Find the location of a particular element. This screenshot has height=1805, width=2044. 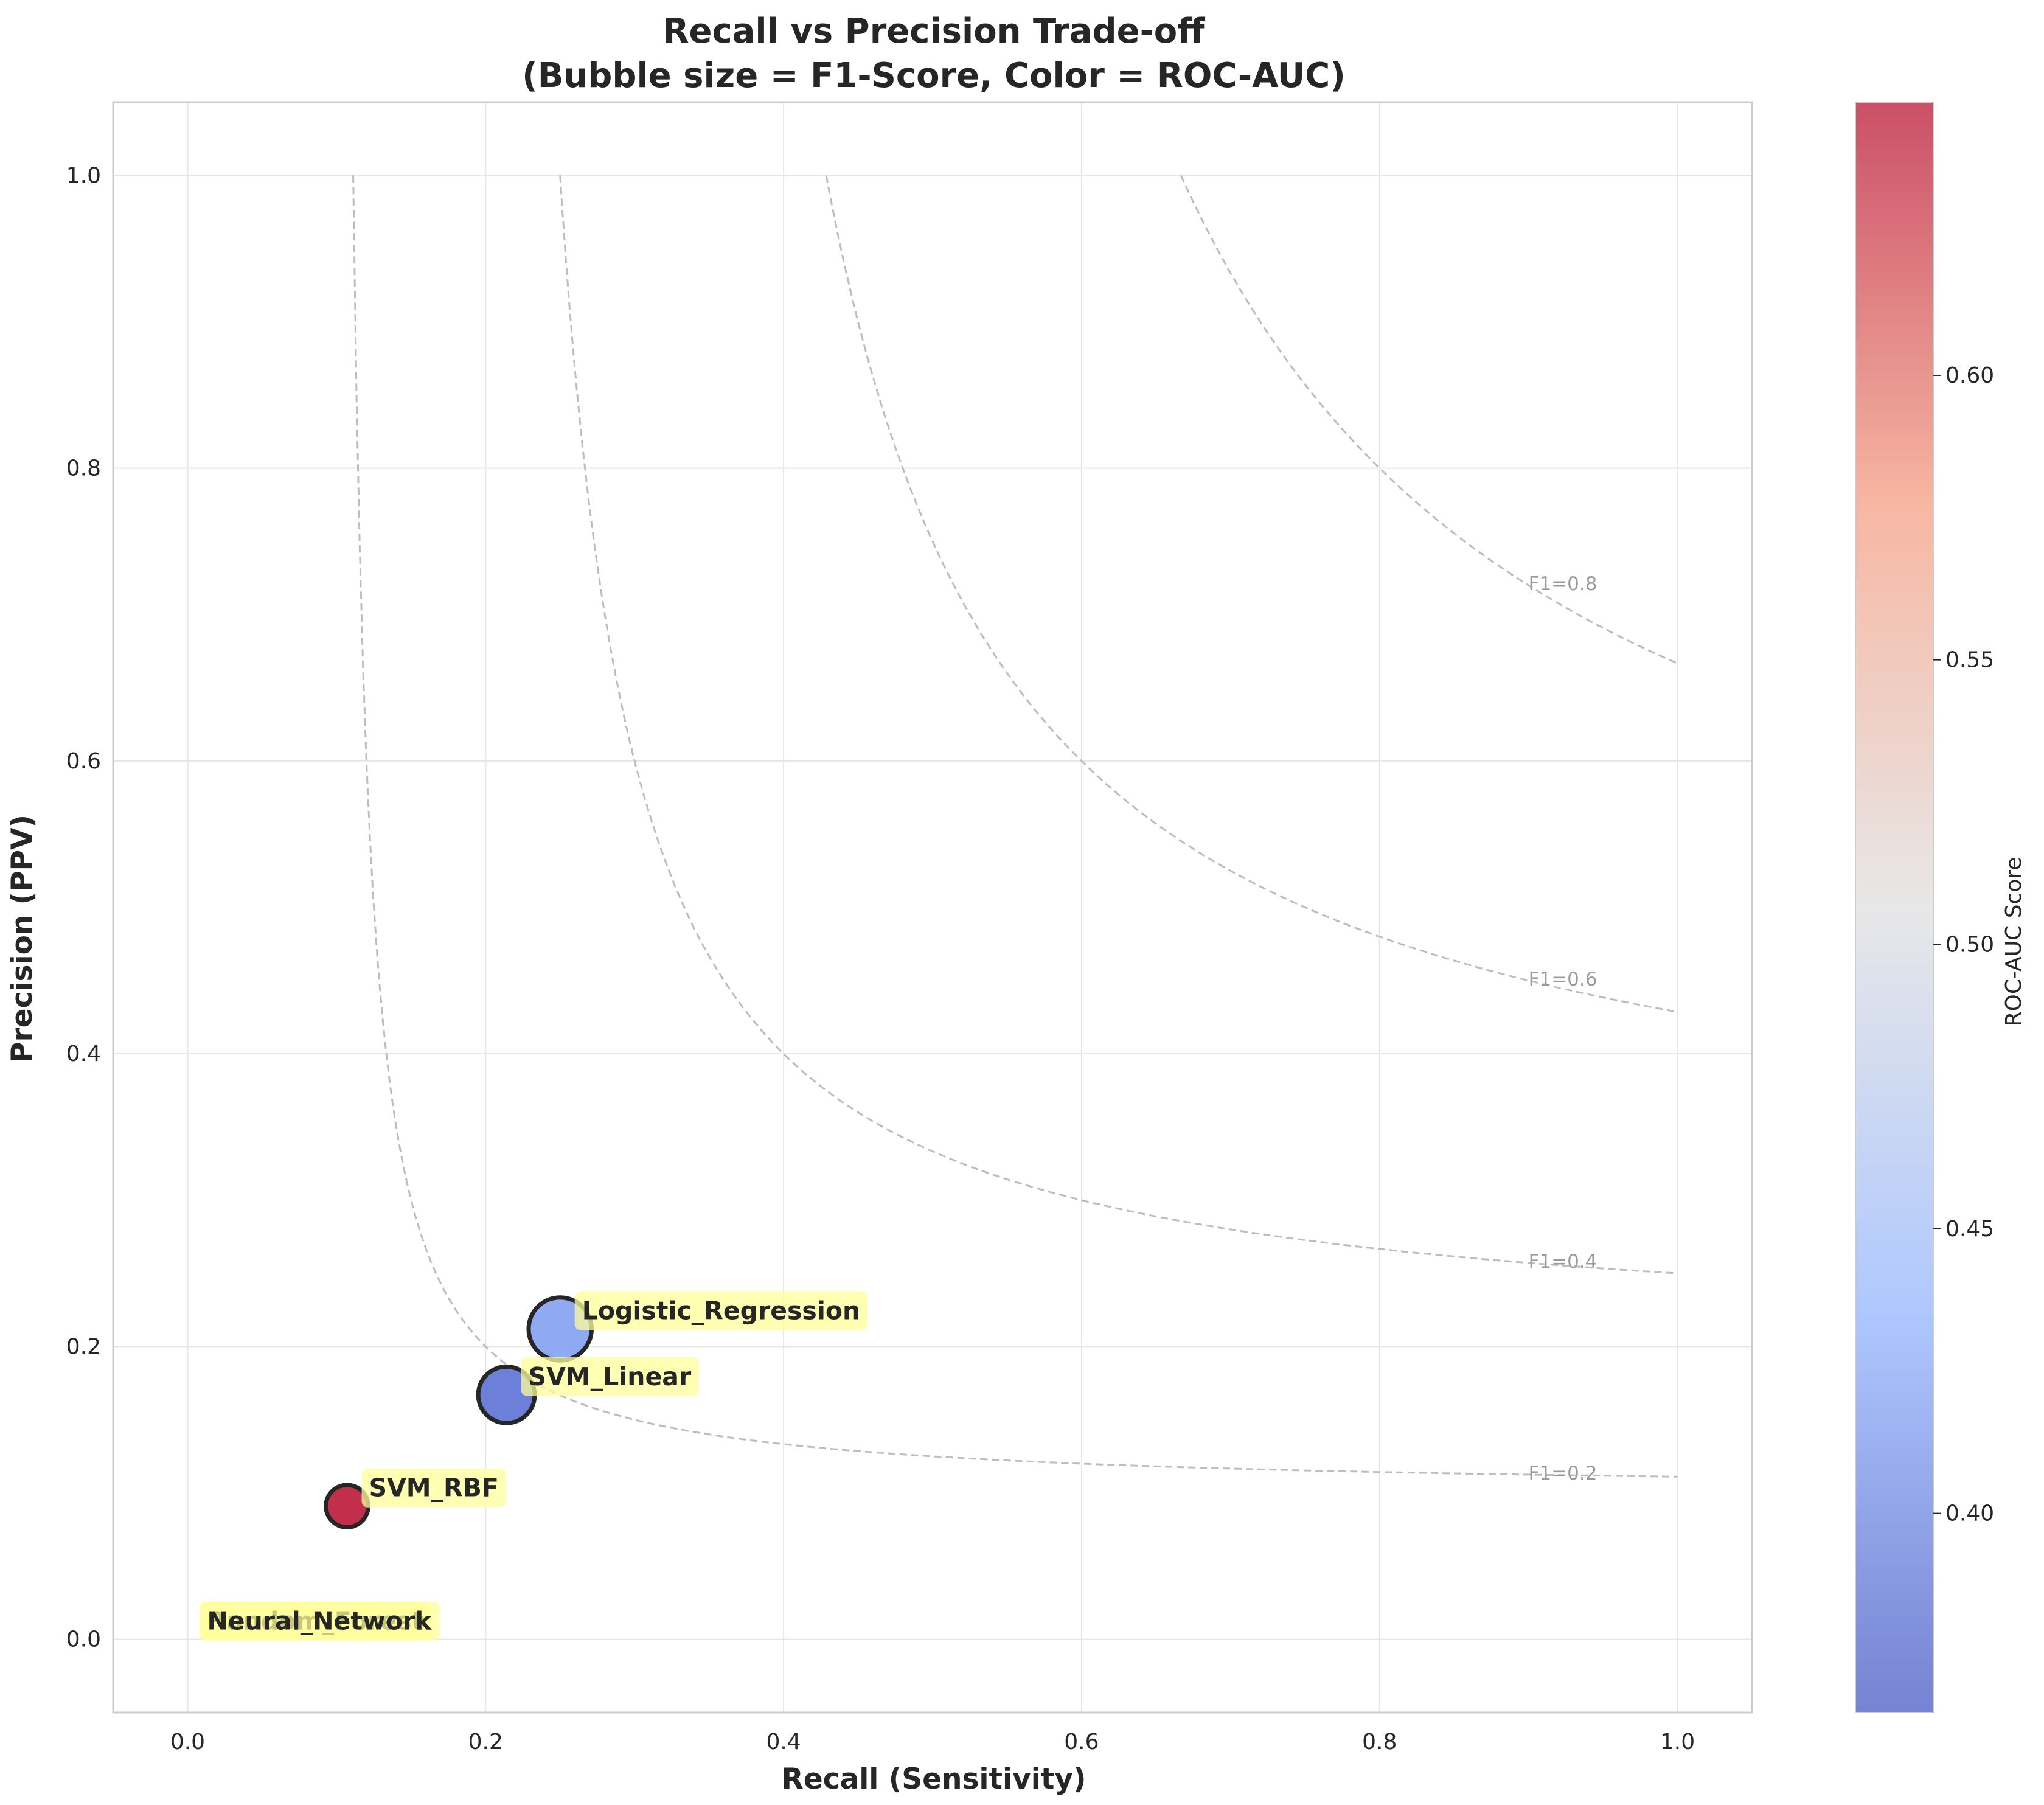

iso-f1-label: F1=0.2 is located at coordinates (1563, 1473).